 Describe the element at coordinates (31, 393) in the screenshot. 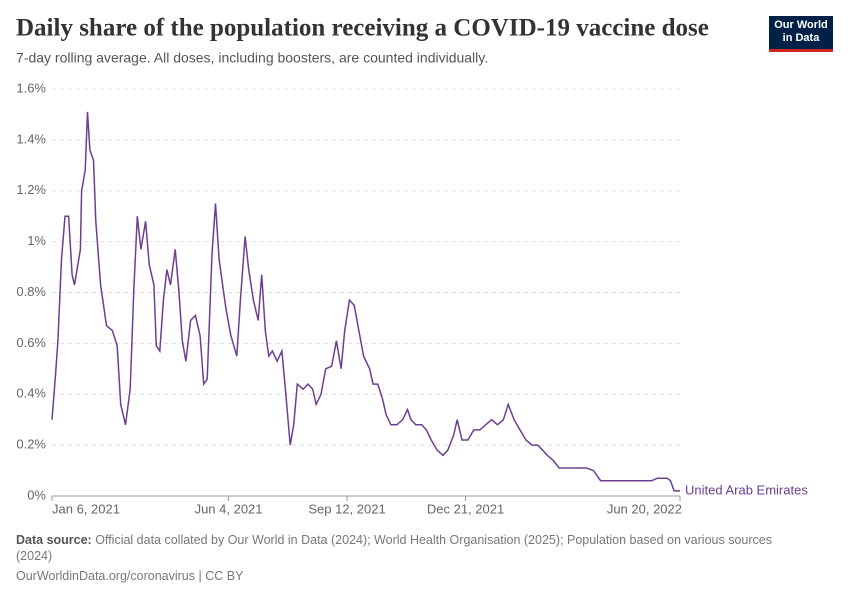

I see `y-tick-label: 0.4%` at that location.